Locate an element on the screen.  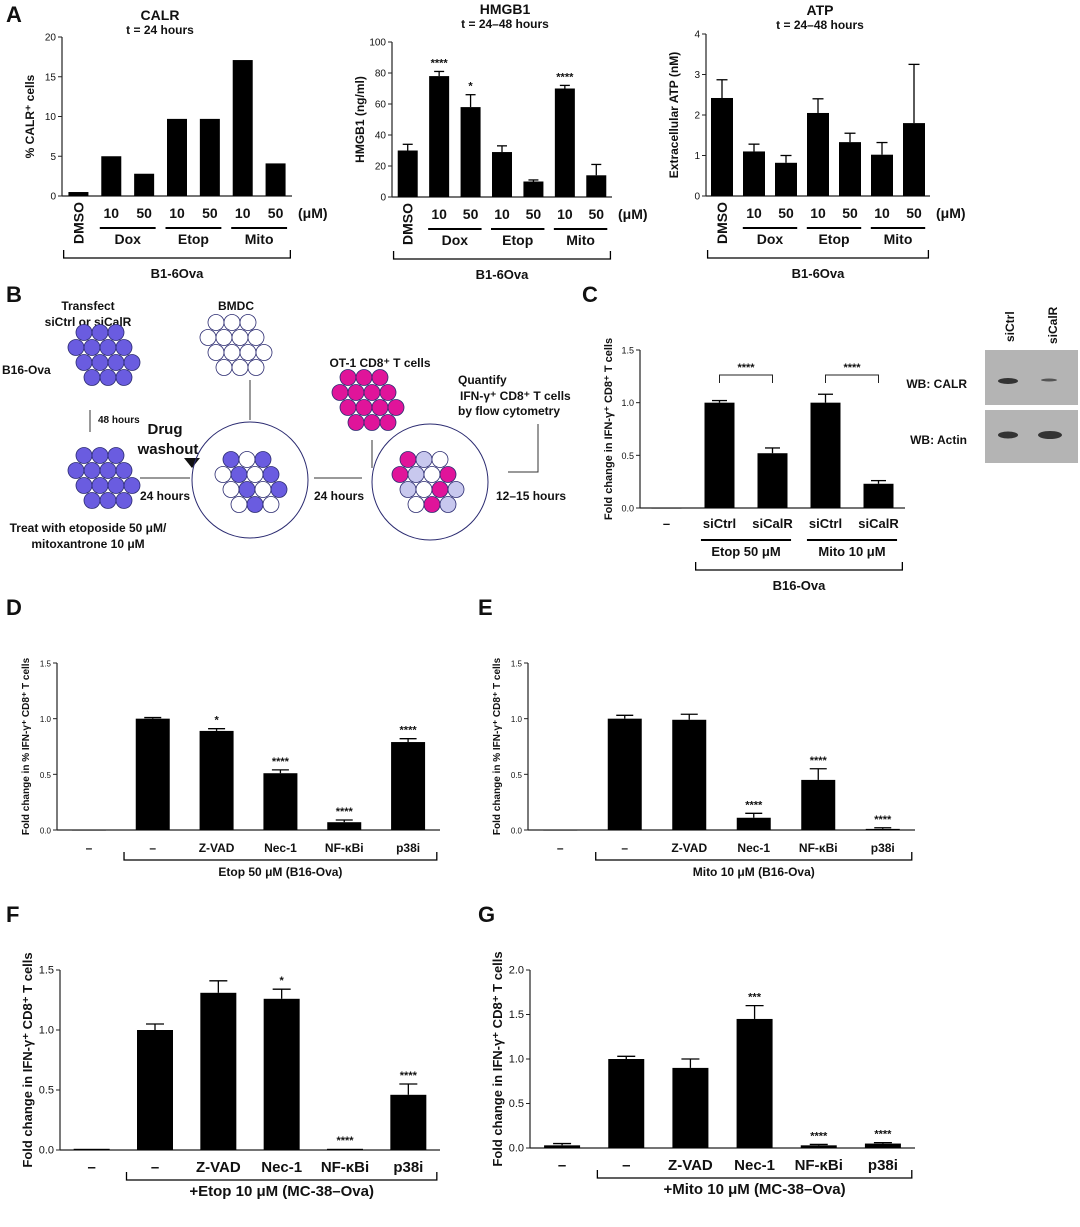
coculture-cluster is located at coordinates (428, 482).